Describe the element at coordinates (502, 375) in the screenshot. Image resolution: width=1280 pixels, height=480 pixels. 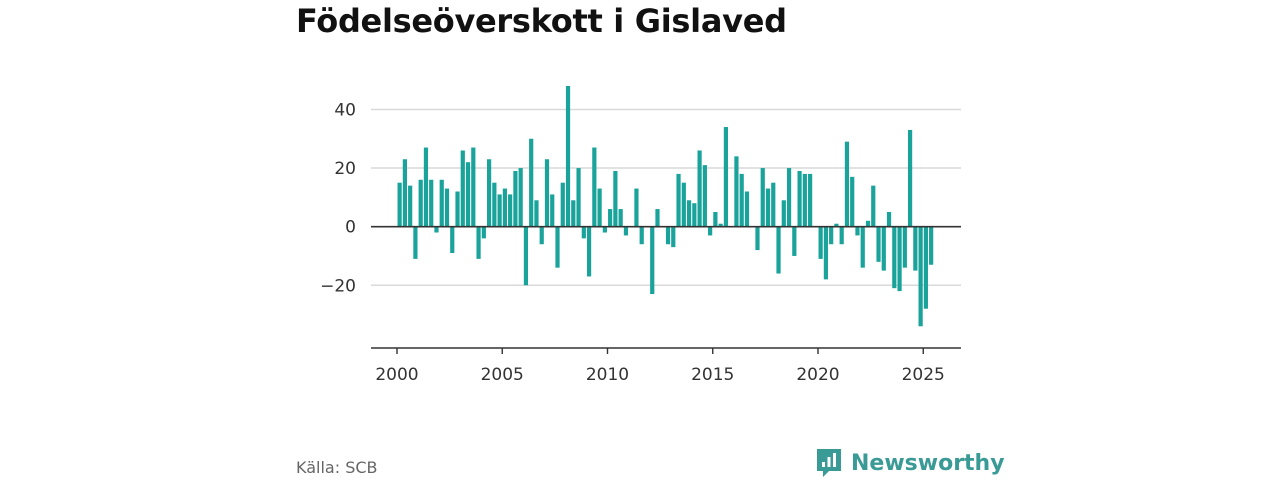
I see `x-tick-label: 2005` at that location.